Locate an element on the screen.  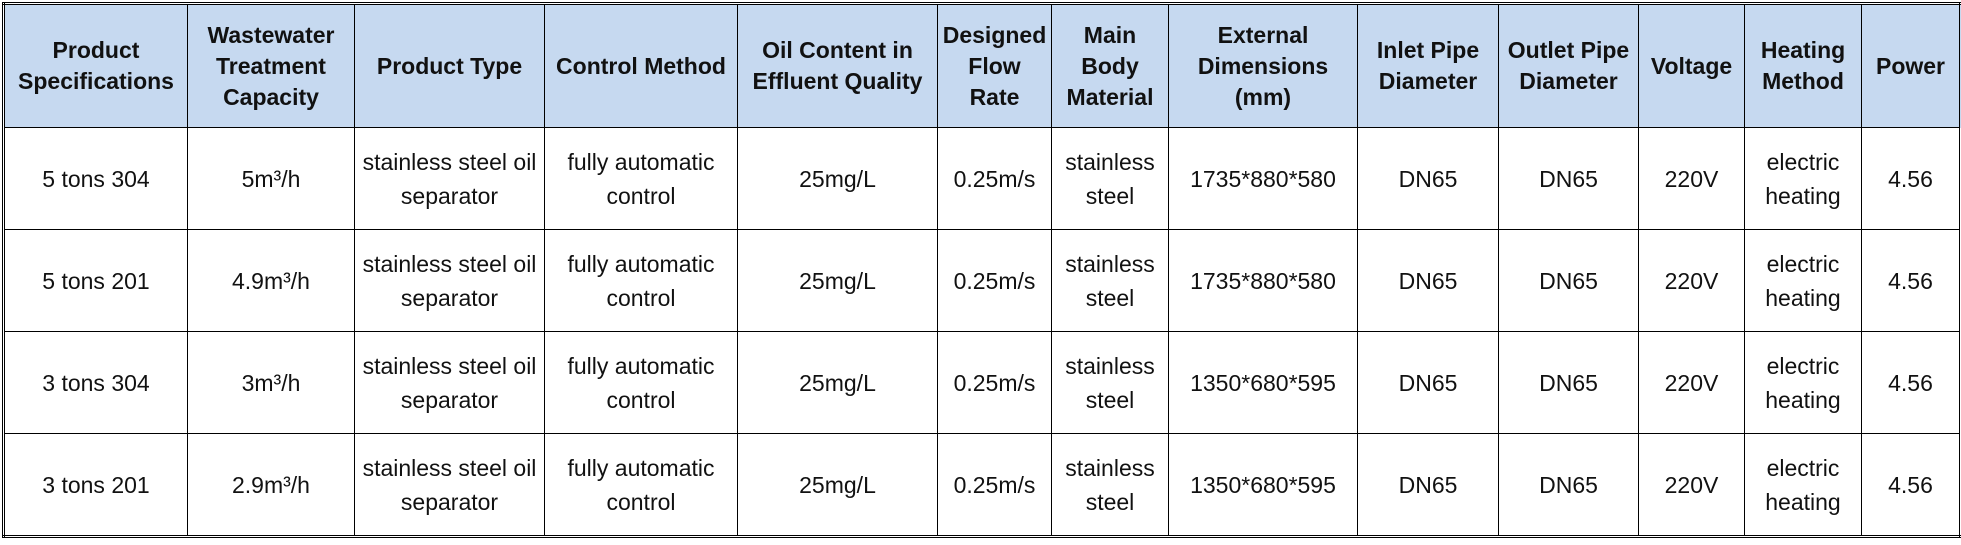
header-cell: Main Body Material is located at coordinates (1110, 65).